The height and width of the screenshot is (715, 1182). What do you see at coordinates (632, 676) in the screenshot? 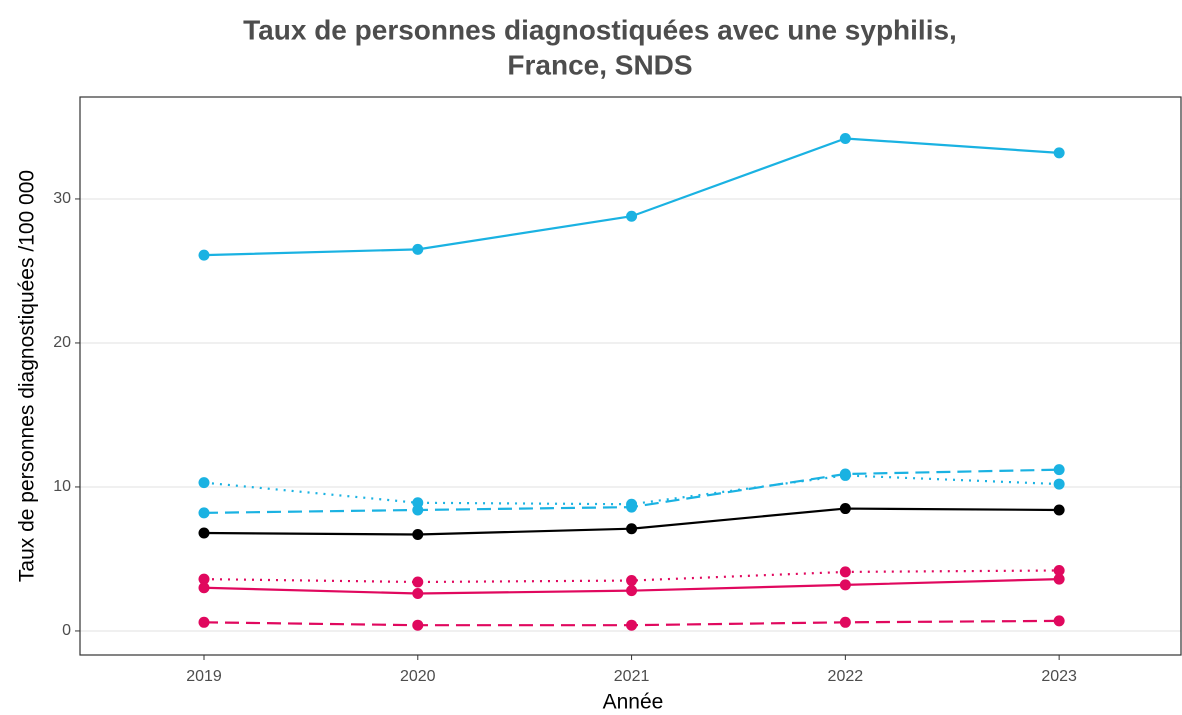
I see `x-tick-label: 2021` at bounding box center [632, 676].